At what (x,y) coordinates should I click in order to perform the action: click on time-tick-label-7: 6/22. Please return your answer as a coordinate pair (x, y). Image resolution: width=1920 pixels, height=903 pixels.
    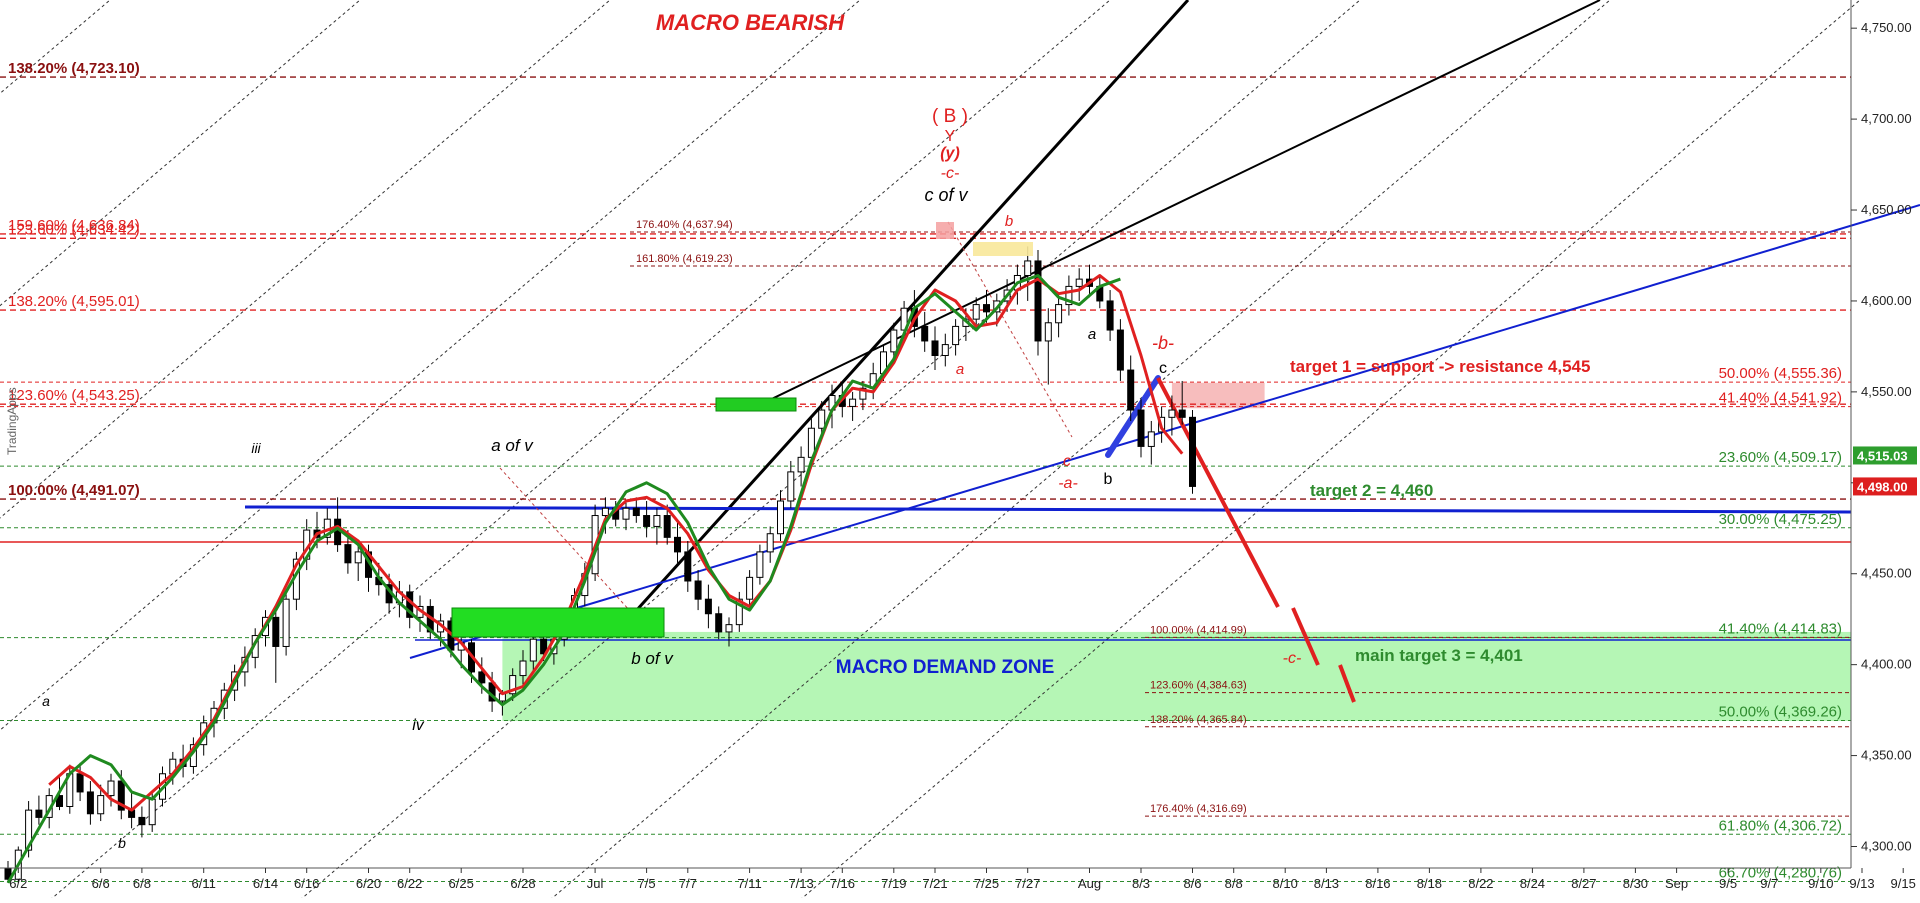
    Looking at the image, I should click on (409, 883).